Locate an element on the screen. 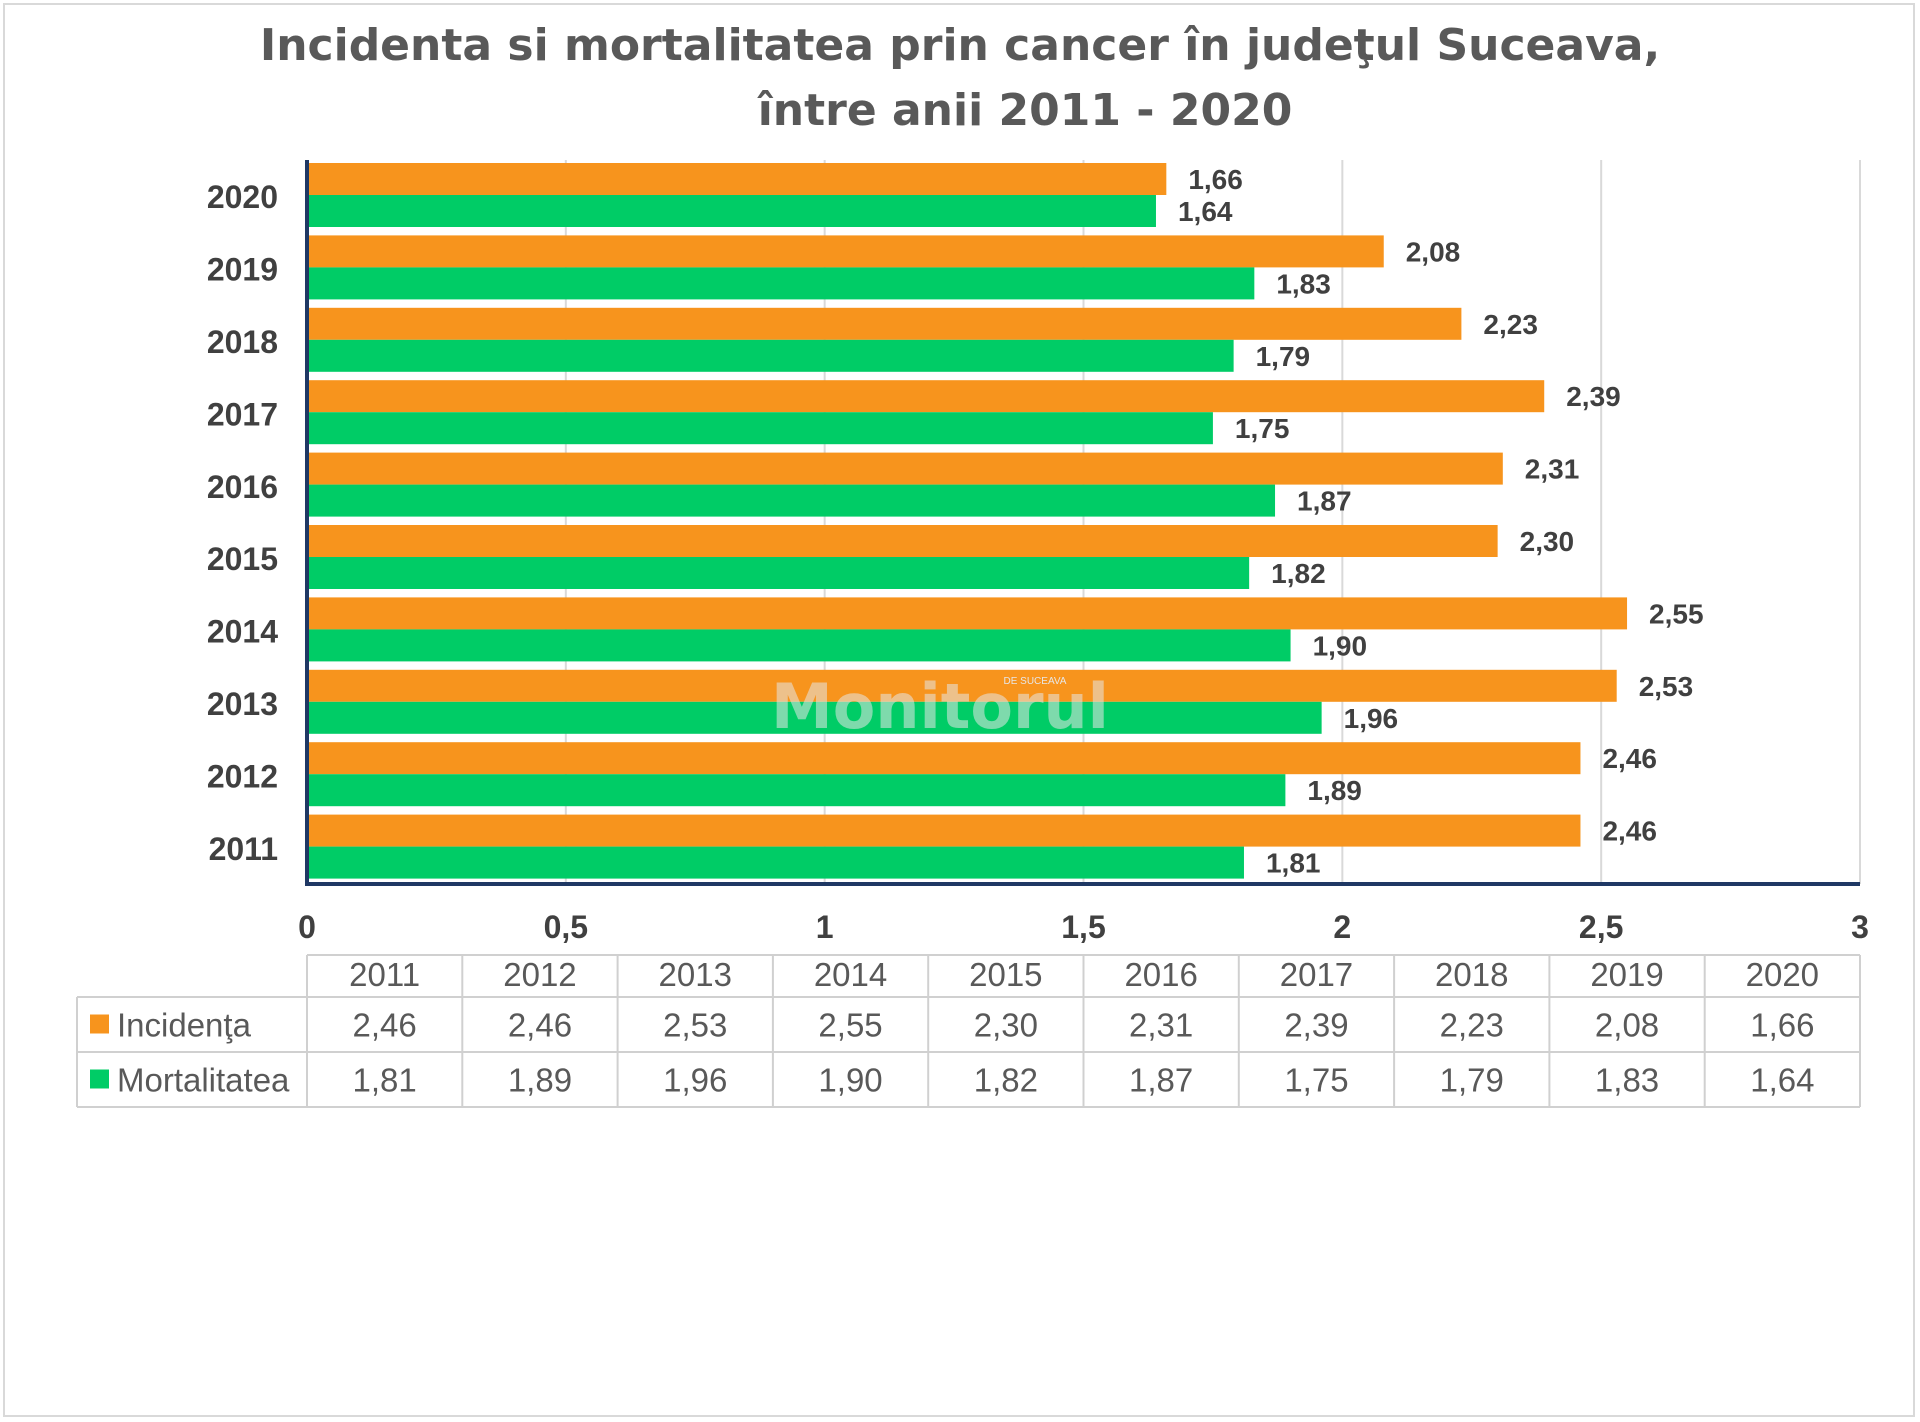 Image resolution: width=1920 pixels, height=1422 pixels. watermark-small: DE SUCEAVA is located at coordinates (1035, 681).